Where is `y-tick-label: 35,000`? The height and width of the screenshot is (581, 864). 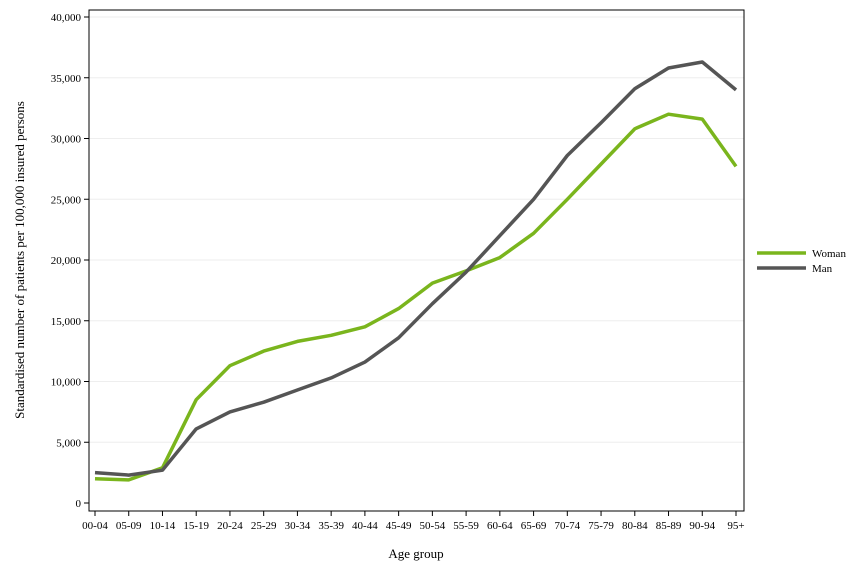 y-tick-label: 35,000 is located at coordinates (66, 79).